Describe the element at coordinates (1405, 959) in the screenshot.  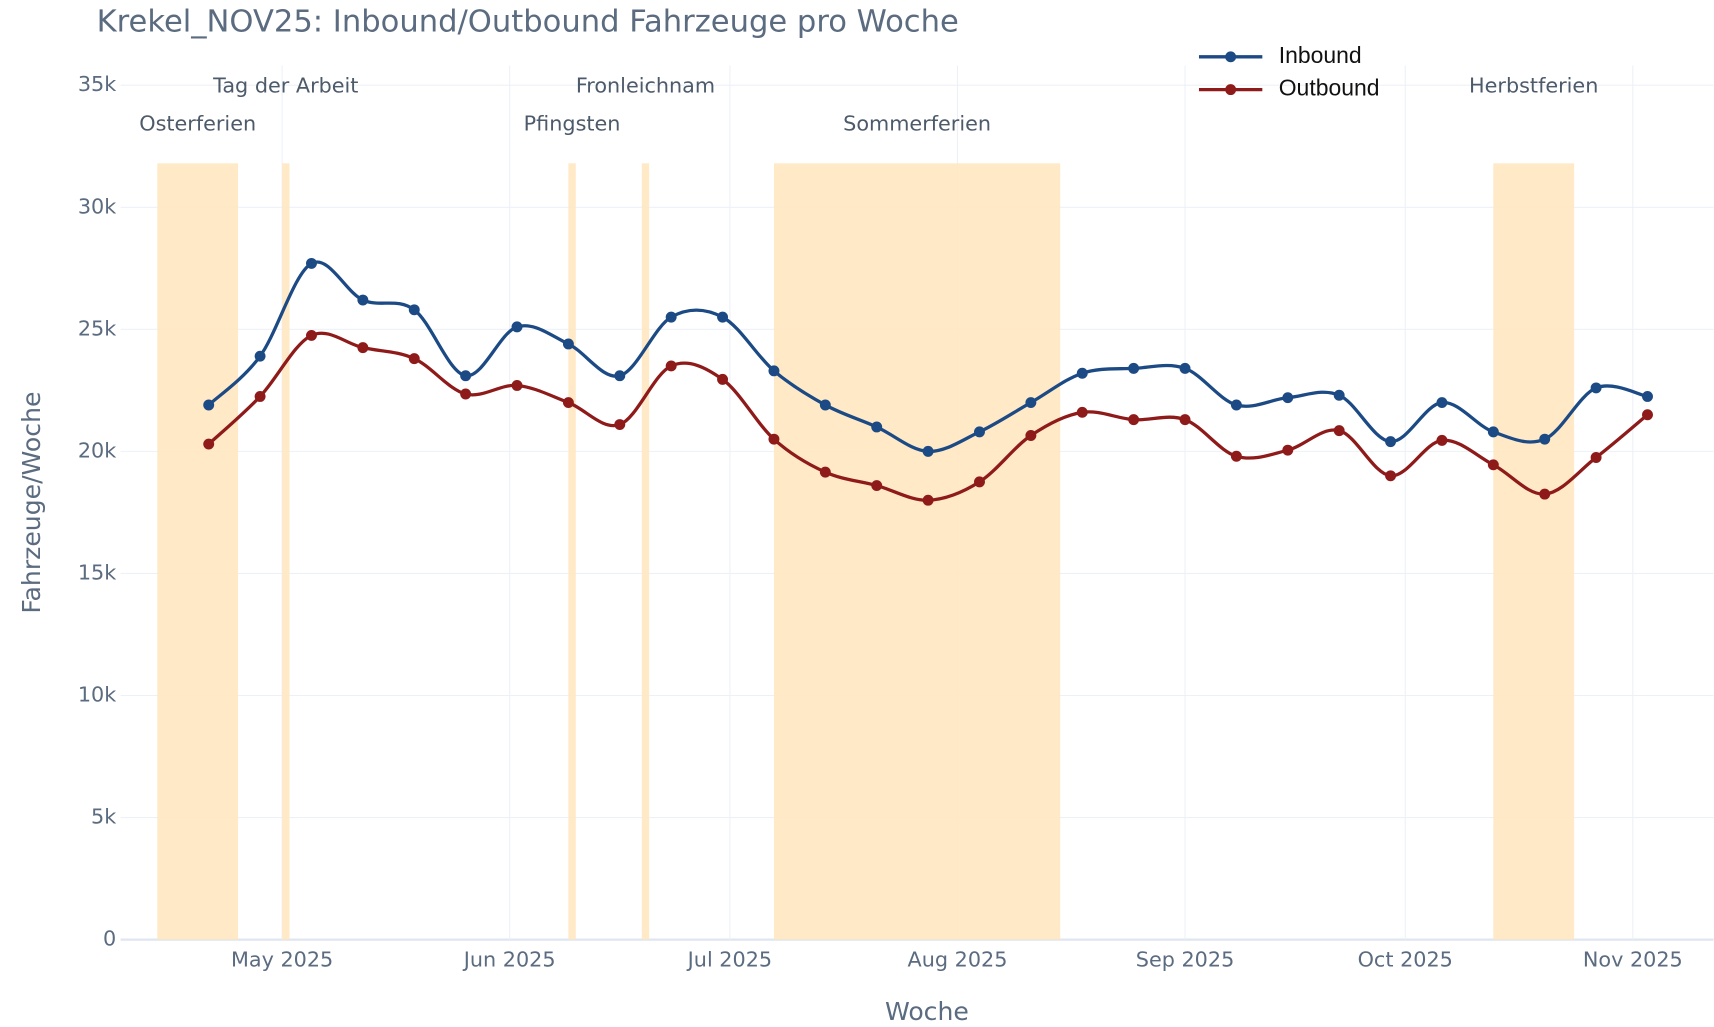
I see `x-tick-label: Oct 2025` at that location.